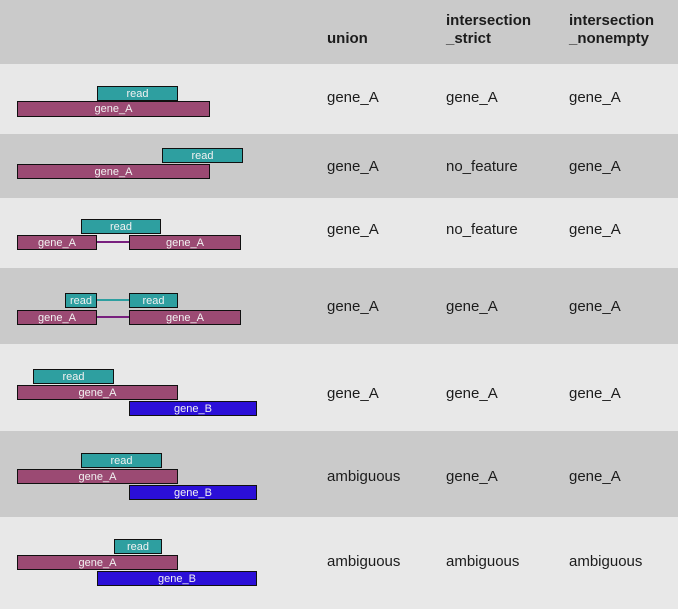 The width and height of the screenshot is (678, 609). I want to click on column-header-union-line: union, so click(347, 38).